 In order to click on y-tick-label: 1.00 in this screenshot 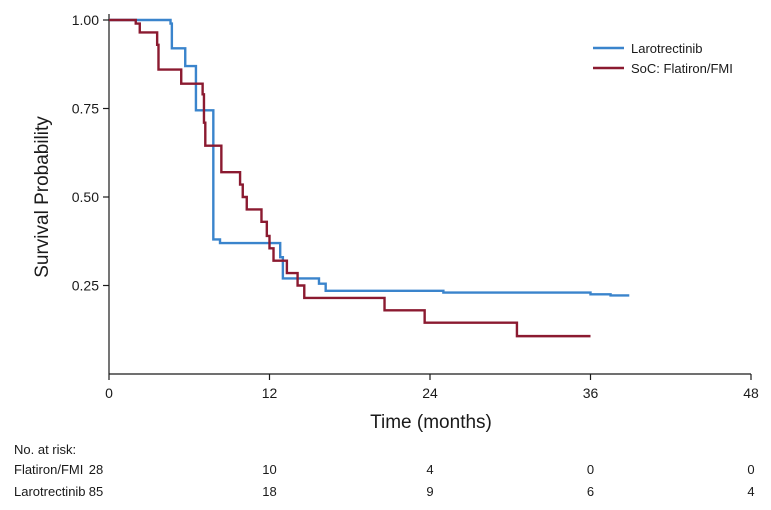, I will do `click(85, 20)`.